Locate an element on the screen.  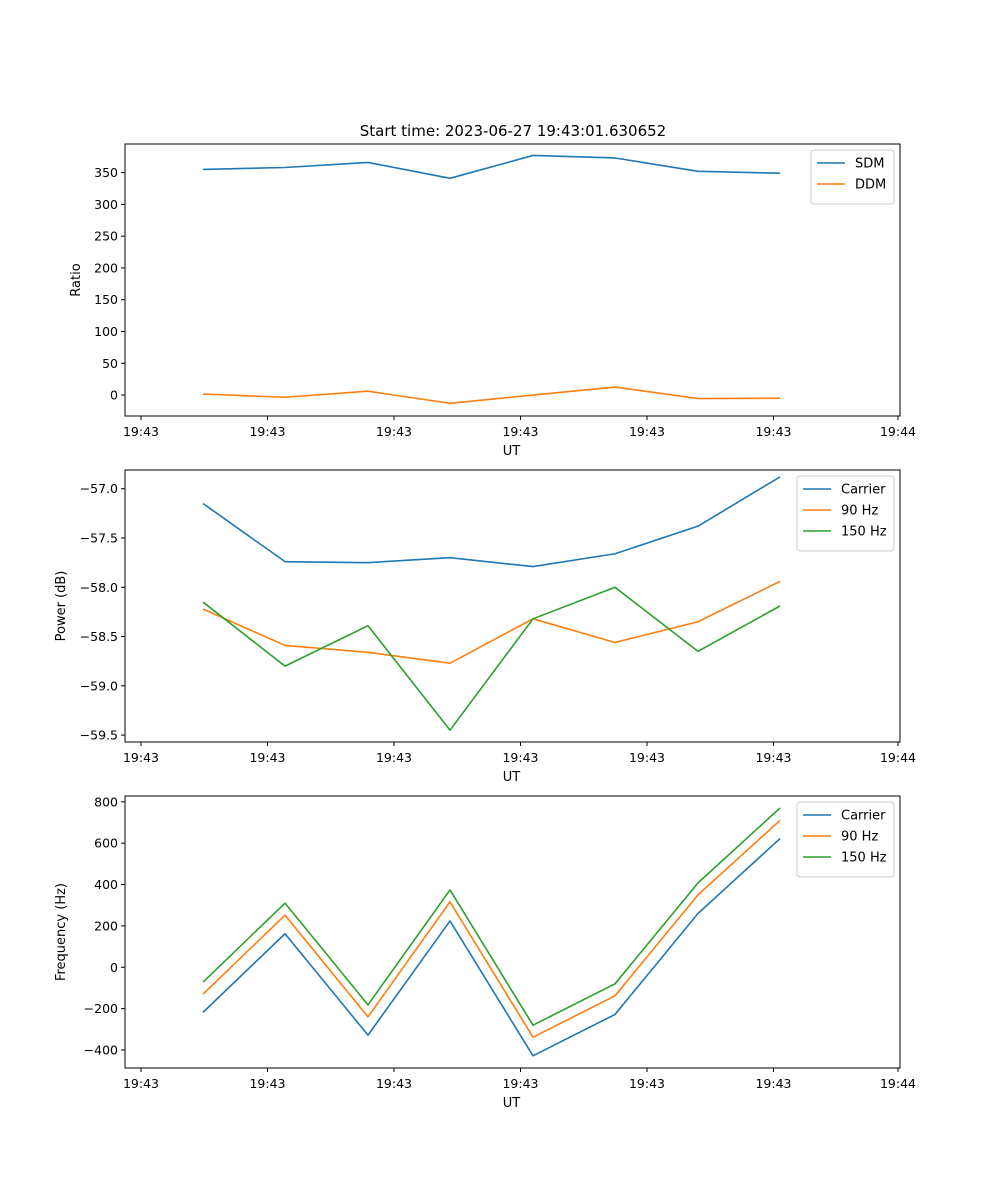
y-tick-label: 100 is located at coordinates (106, 331).